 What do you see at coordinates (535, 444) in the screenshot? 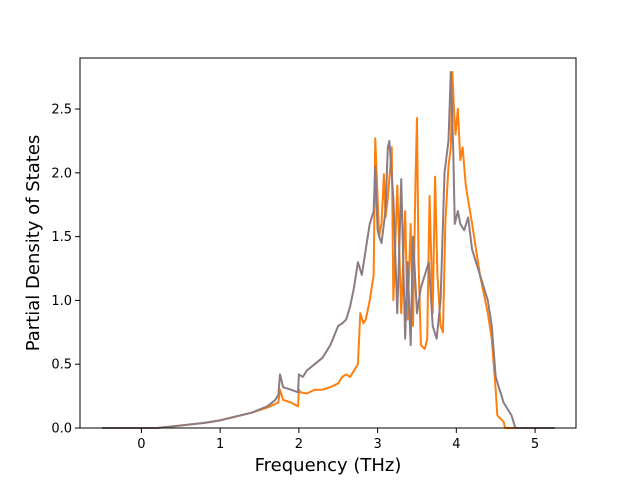
I see `x-tick-label: 5` at bounding box center [535, 444].